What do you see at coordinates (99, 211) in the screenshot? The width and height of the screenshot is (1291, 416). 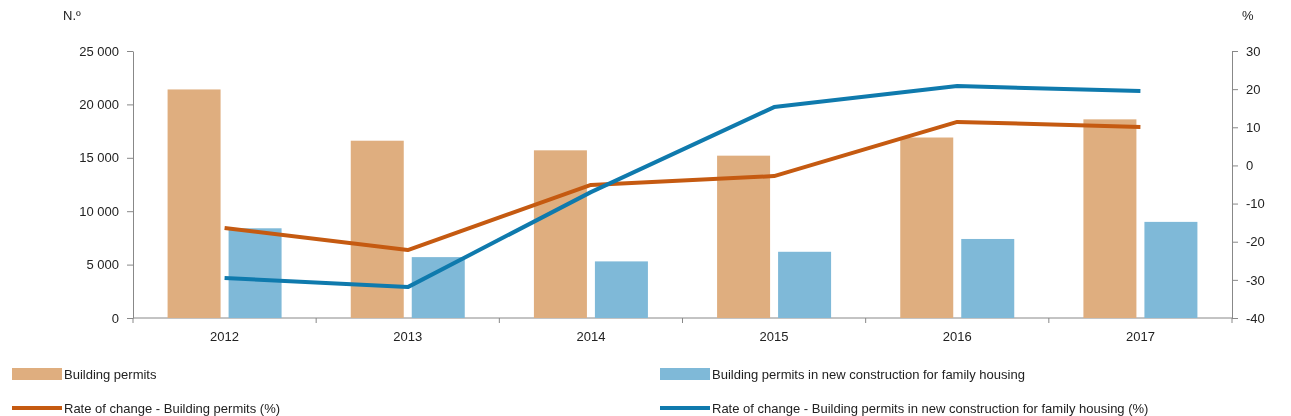 I see `y-tick-label: 10 000` at bounding box center [99, 211].